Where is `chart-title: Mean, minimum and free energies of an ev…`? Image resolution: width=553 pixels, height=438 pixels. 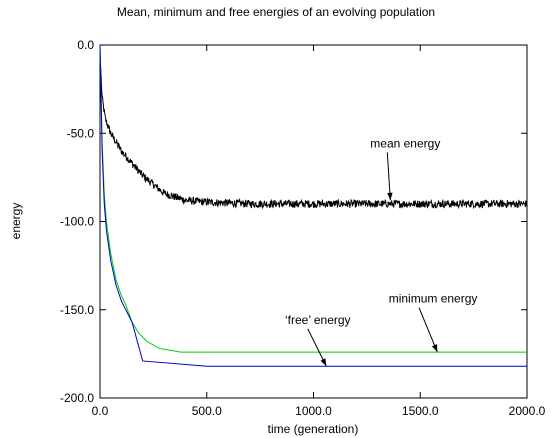
chart-title: Mean, minimum and free energies of an ev… is located at coordinates (276, 12).